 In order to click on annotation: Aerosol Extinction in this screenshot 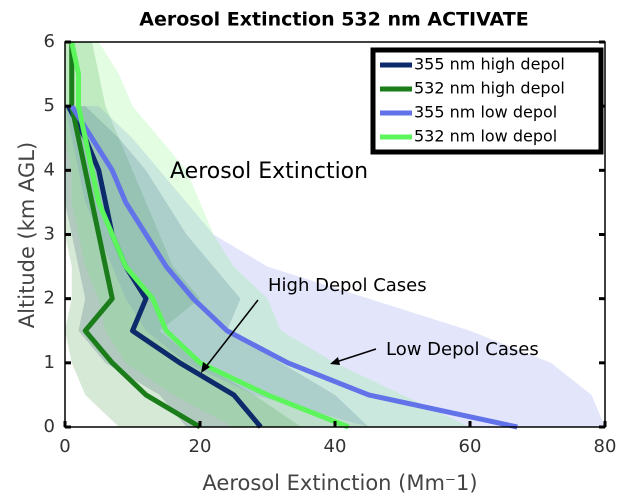, I will do `click(269, 171)`.